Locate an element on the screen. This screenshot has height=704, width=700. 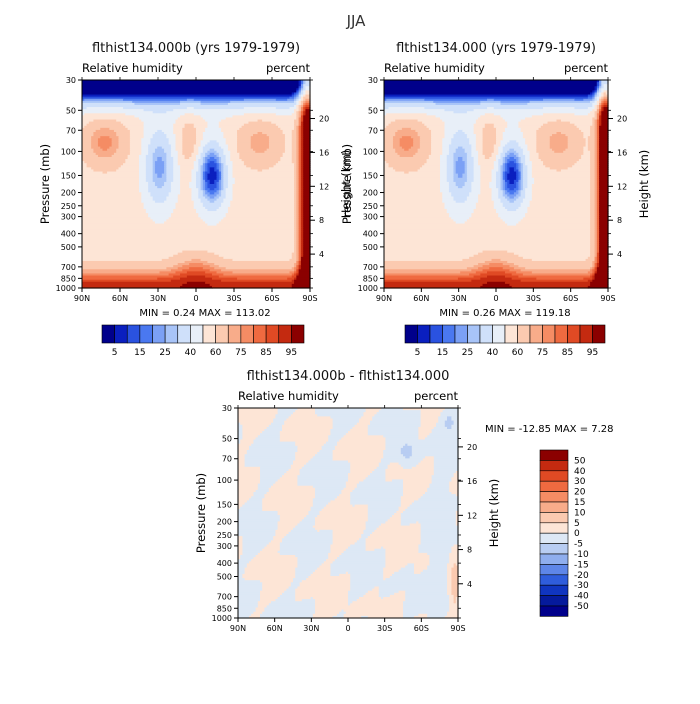
colorbar-label: 15 is located at coordinates (579, 503).